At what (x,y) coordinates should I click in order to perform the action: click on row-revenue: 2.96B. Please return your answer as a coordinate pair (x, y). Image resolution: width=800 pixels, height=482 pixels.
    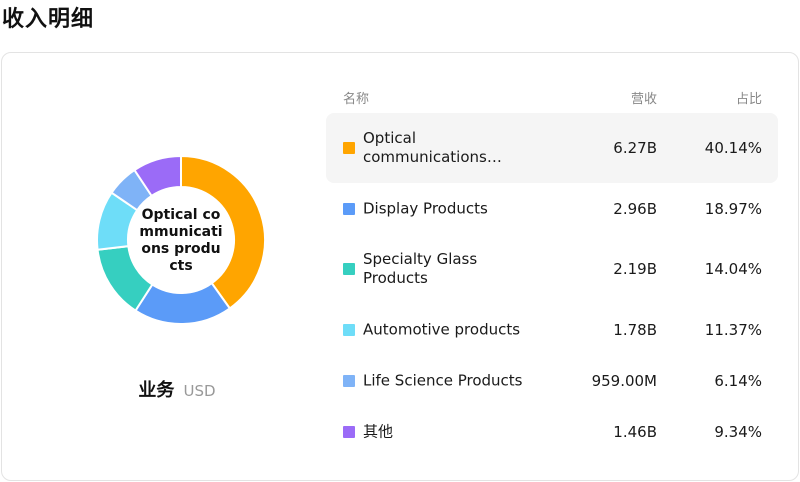
    Looking at the image, I should click on (635, 208).